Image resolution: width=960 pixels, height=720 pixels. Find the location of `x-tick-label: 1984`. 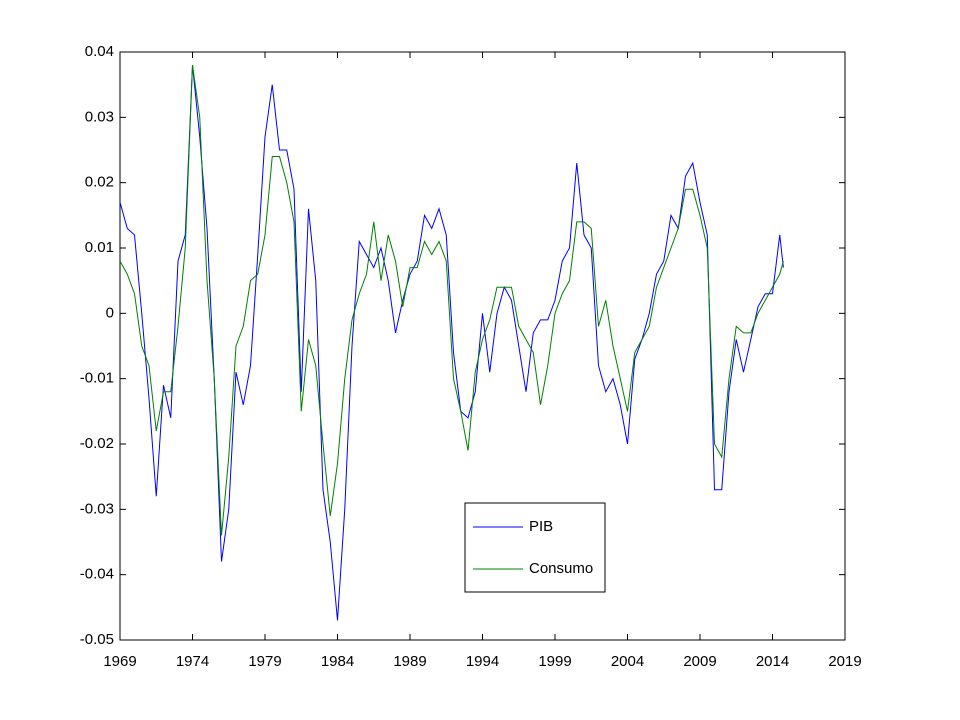

x-tick-label: 1984 is located at coordinates (337, 661).